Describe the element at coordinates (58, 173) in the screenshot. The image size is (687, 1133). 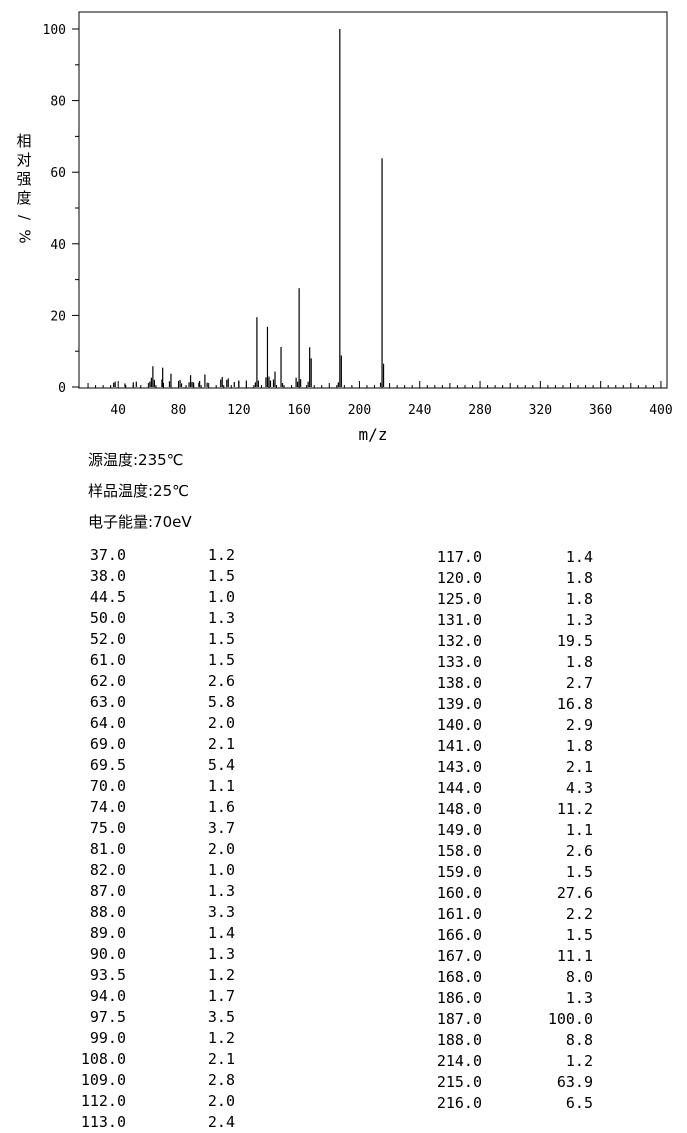
I see `y-tick-label: 60` at that location.